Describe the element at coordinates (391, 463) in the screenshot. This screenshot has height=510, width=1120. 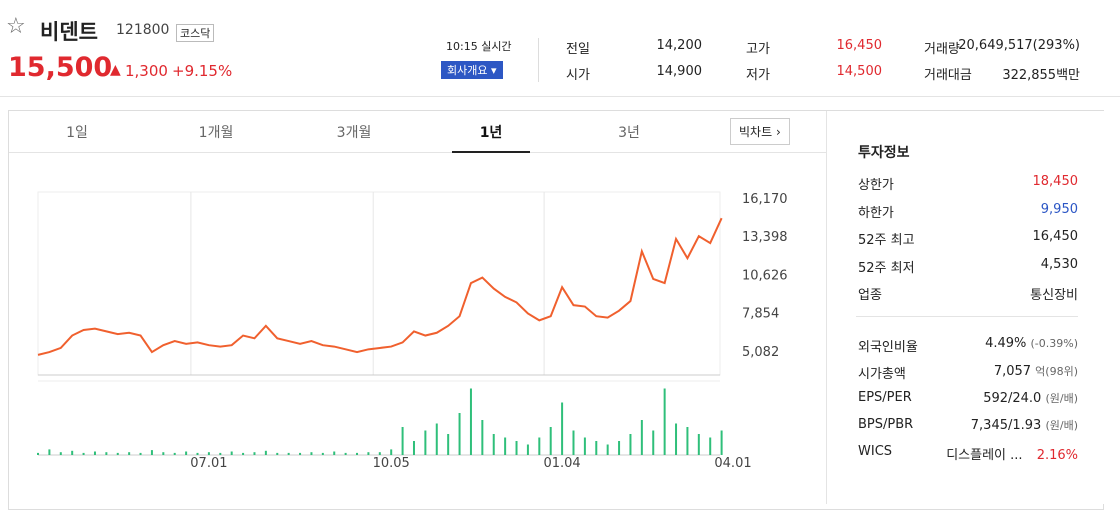
I see `x-tick-label: 10.05` at that location.